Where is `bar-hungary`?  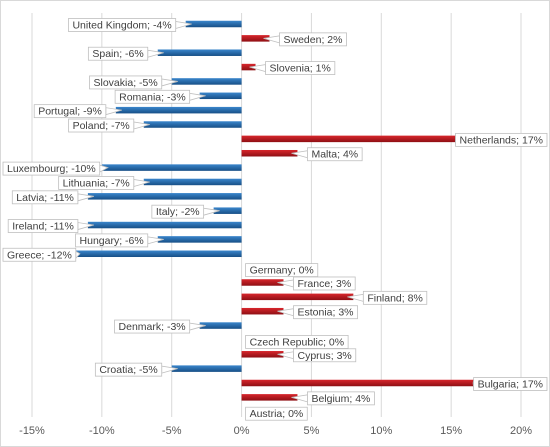 bar-hungary is located at coordinates (199, 239).